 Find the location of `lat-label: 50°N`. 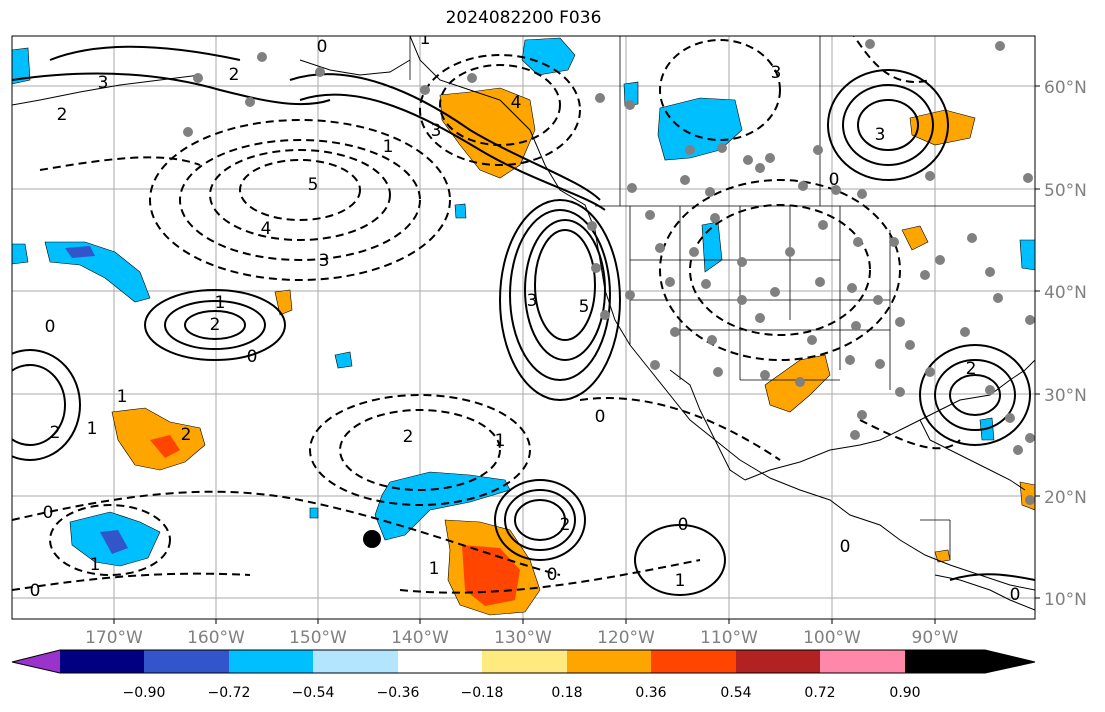

lat-label: 50°N is located at coordinates (1065, 191).